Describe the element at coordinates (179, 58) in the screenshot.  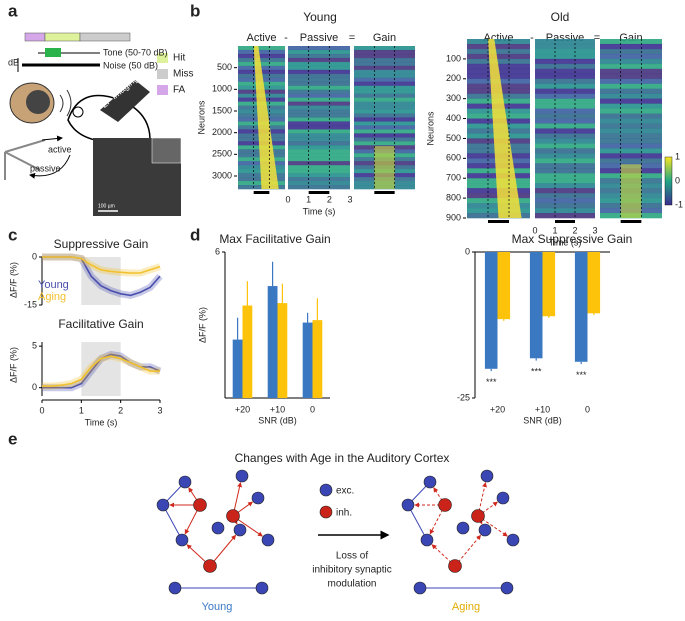
I see `trial-type-label: Hit` at that location.